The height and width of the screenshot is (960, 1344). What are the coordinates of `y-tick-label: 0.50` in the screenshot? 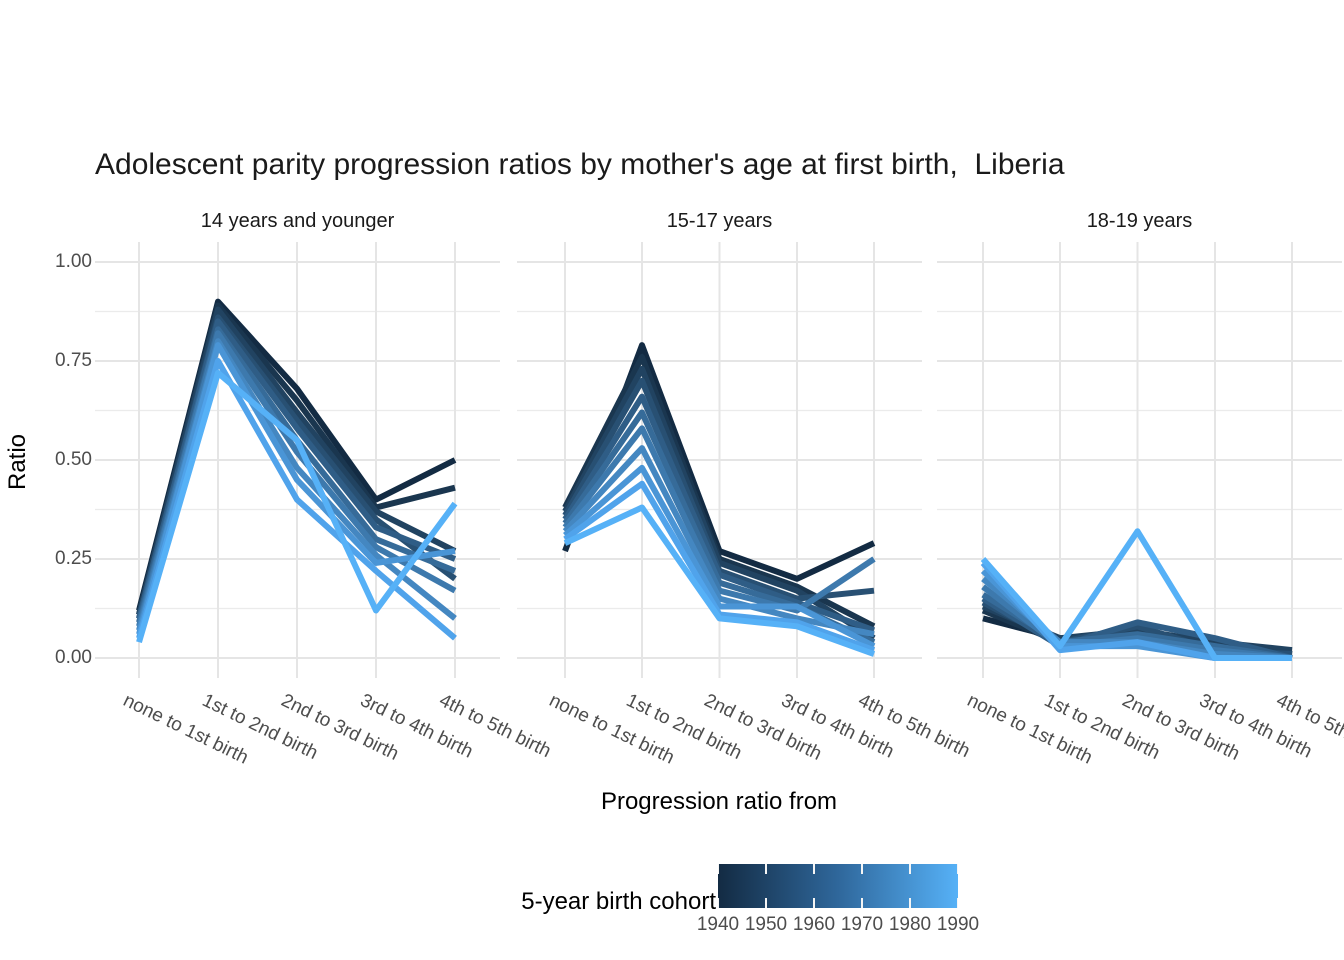 It's located at (73, 459).